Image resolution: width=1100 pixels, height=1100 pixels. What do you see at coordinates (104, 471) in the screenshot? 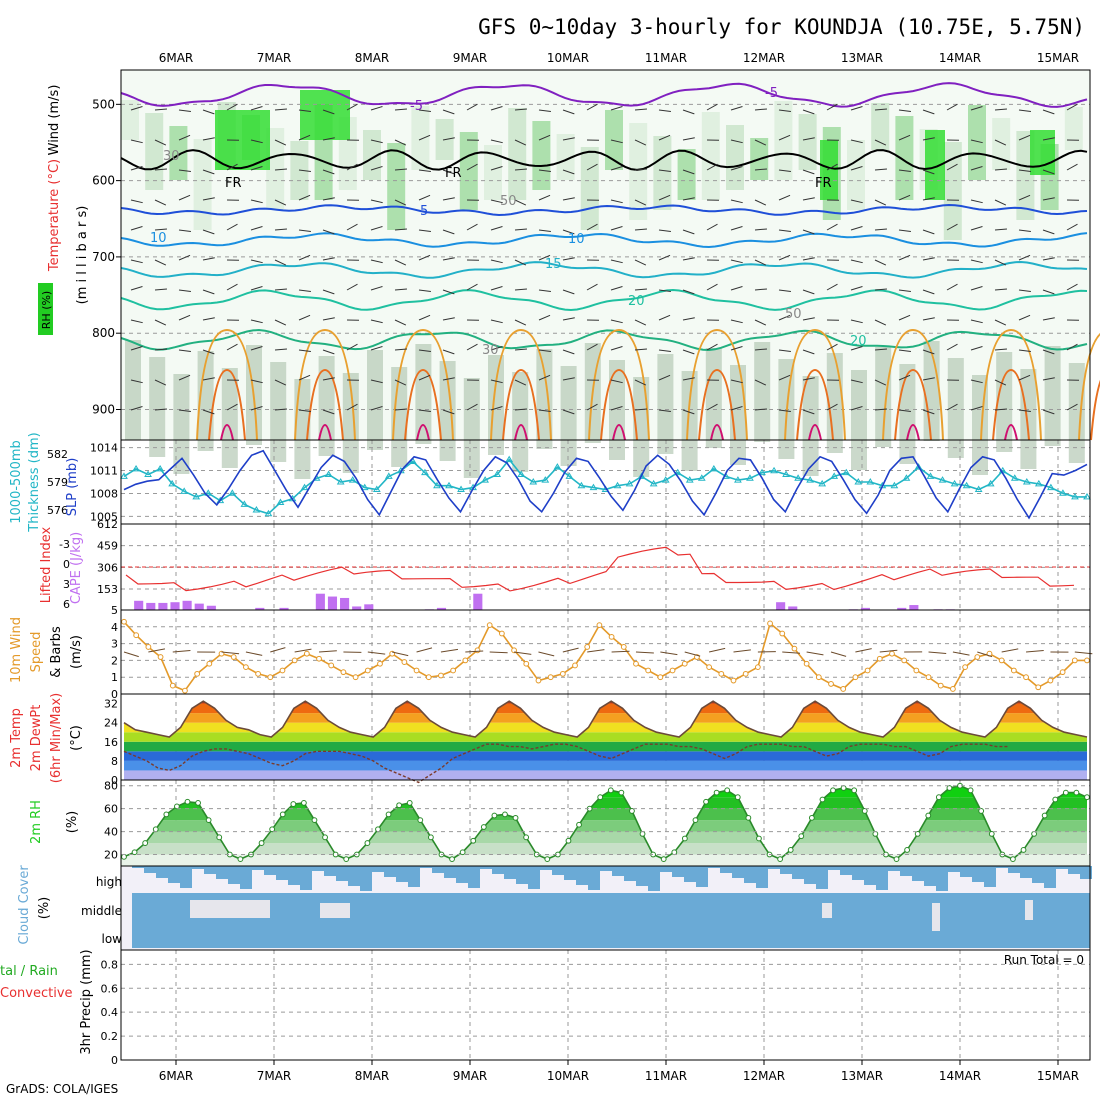
I see `slp-tick-label: 1011` at bounding box center [104, 471].